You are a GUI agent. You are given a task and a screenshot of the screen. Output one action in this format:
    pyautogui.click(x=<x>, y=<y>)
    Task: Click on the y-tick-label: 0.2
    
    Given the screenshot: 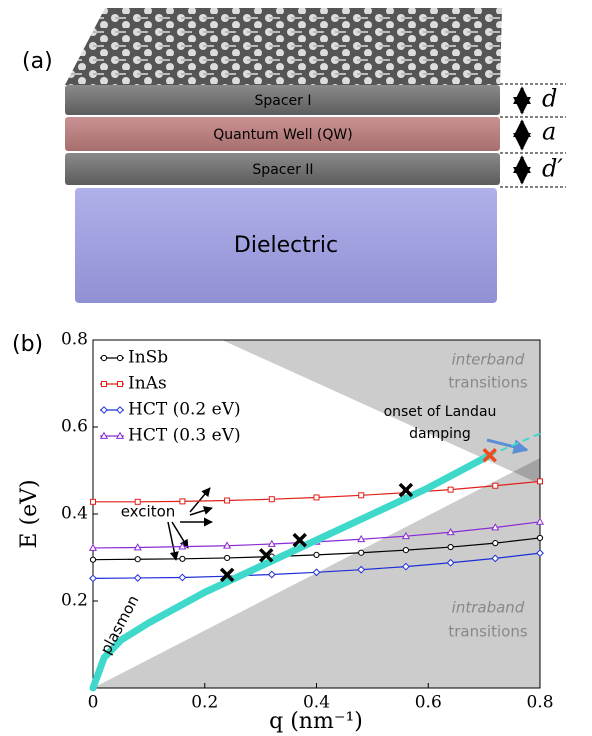 What is the action you would take?
    pyautogui.click(x=74, y=601)
    